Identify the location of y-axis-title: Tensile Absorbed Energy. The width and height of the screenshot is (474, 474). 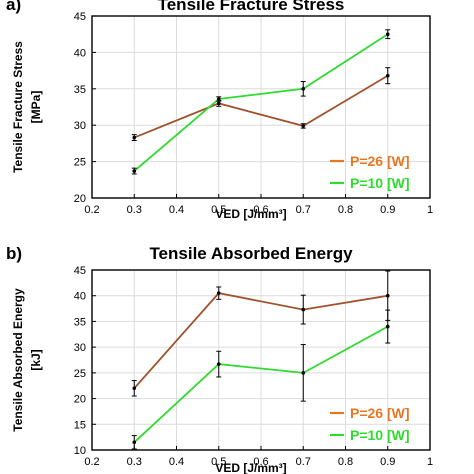
(18, 360).